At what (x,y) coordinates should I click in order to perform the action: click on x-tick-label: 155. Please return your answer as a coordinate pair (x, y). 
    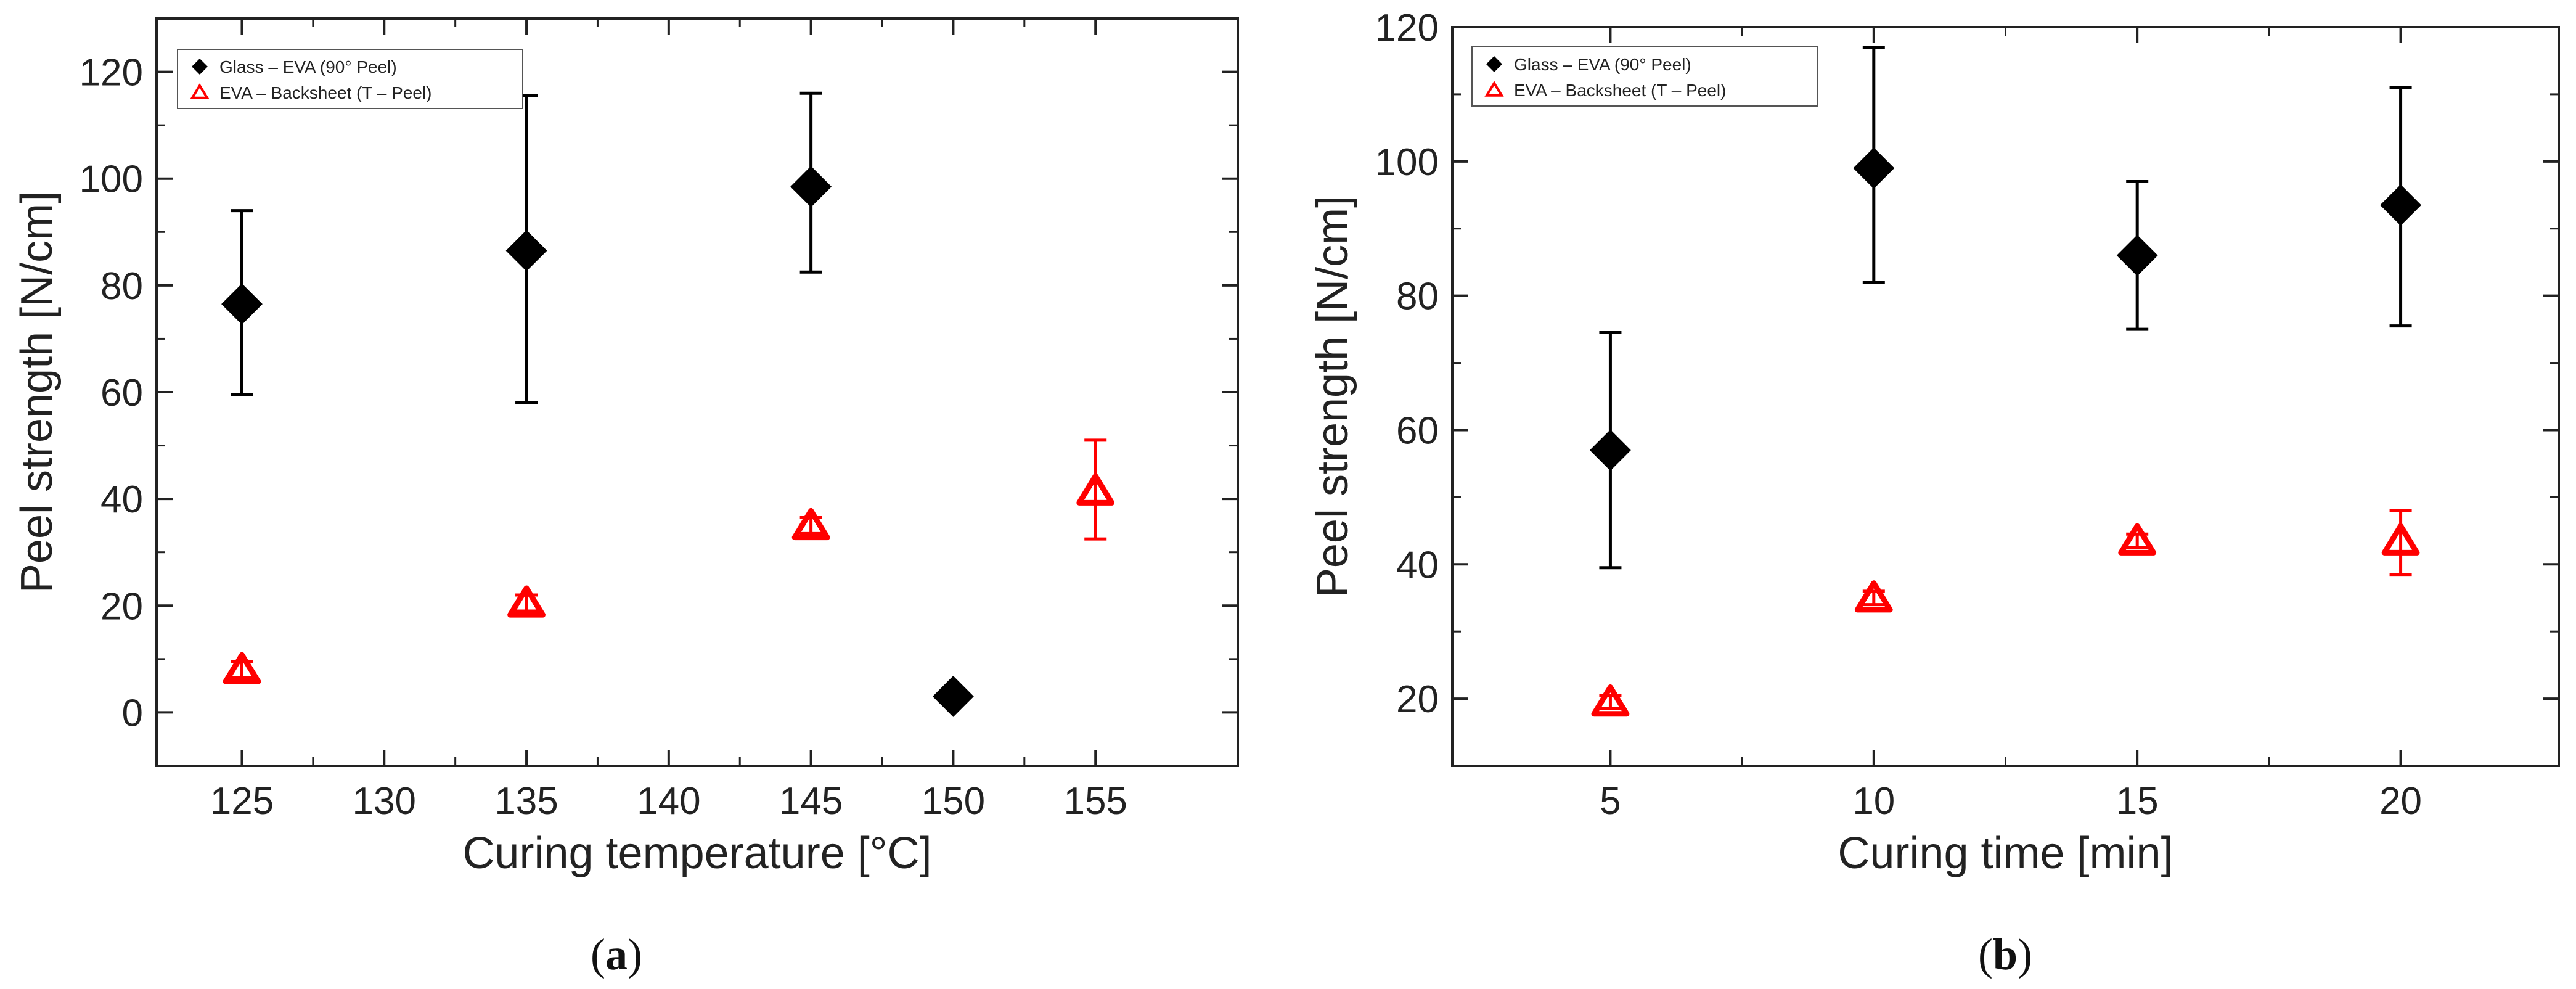
    Looking at the image, I should click on (1095, 801).